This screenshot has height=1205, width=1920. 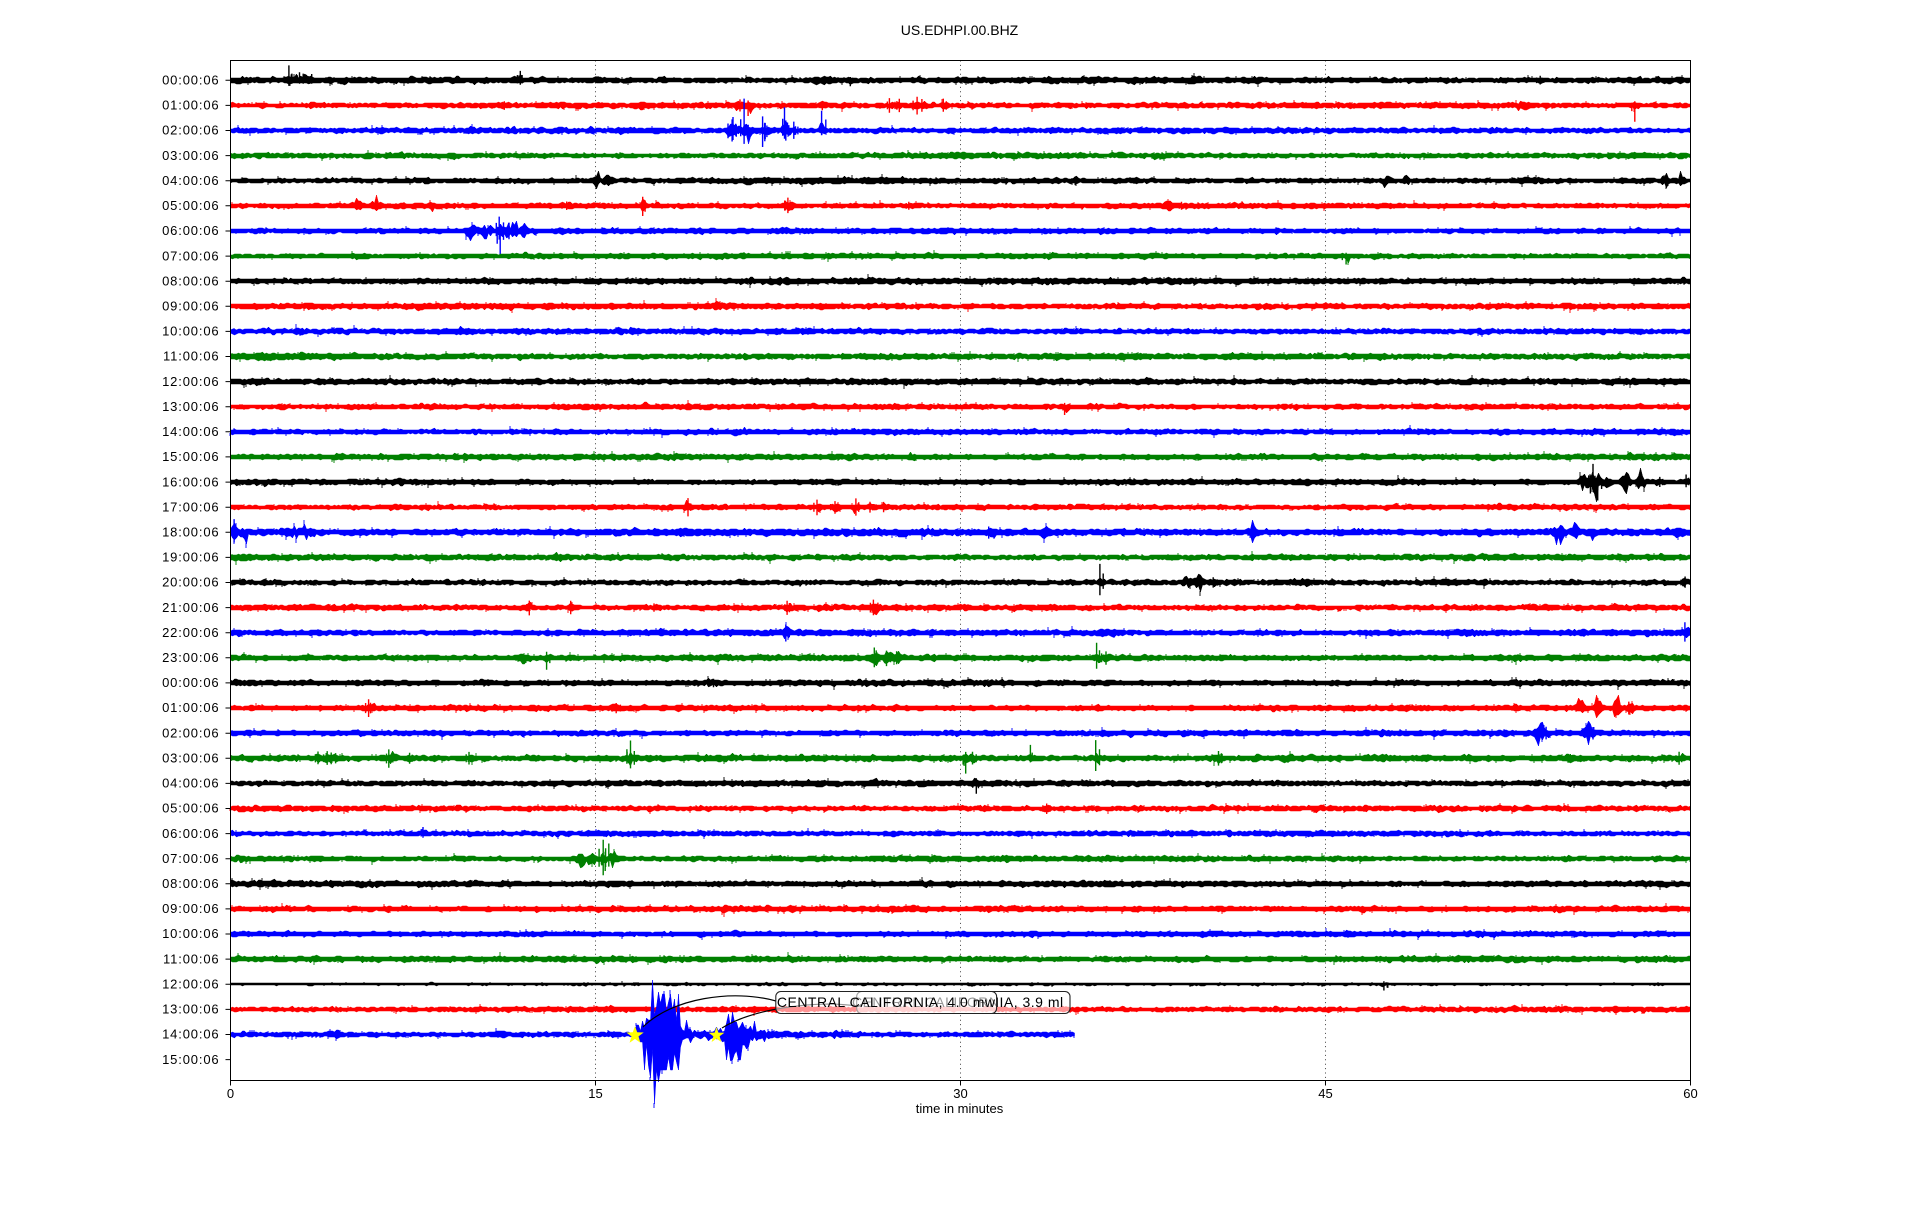 What do you see at coordinates (230, 1093) in the screenshot?
I see `svg-text: 0` at bounding box center [230, 1093].